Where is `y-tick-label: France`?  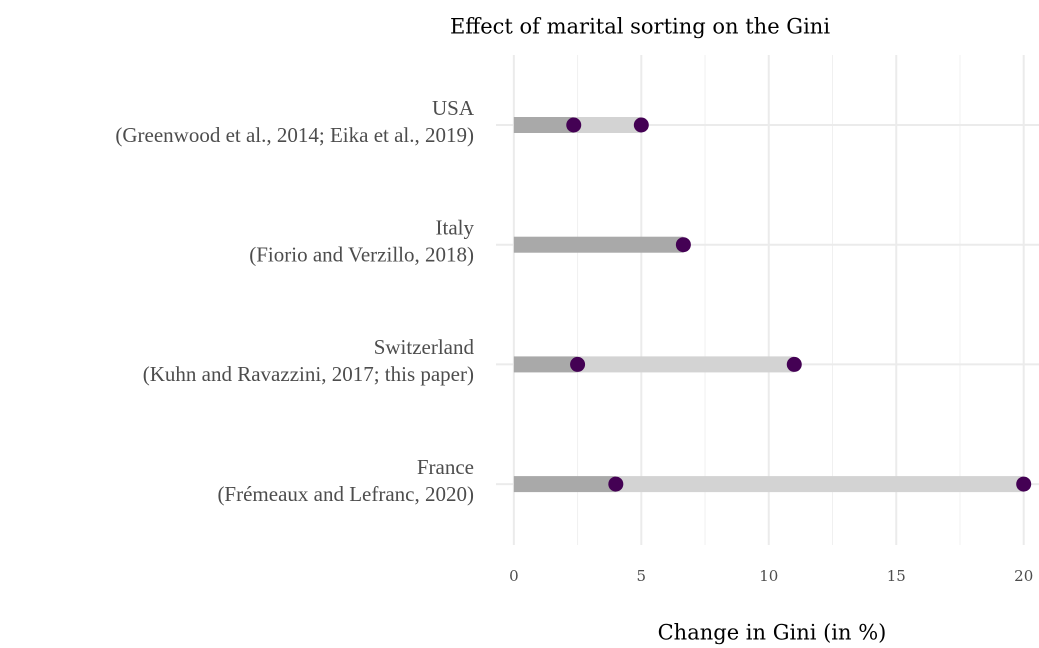
y-tick-label: France is located at coordinates (445, 467).